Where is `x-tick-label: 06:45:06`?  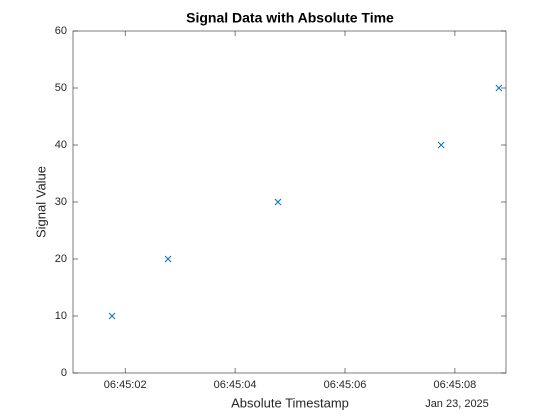 x-tick-label: 06:45:06 is located at coordinates (345, 385).